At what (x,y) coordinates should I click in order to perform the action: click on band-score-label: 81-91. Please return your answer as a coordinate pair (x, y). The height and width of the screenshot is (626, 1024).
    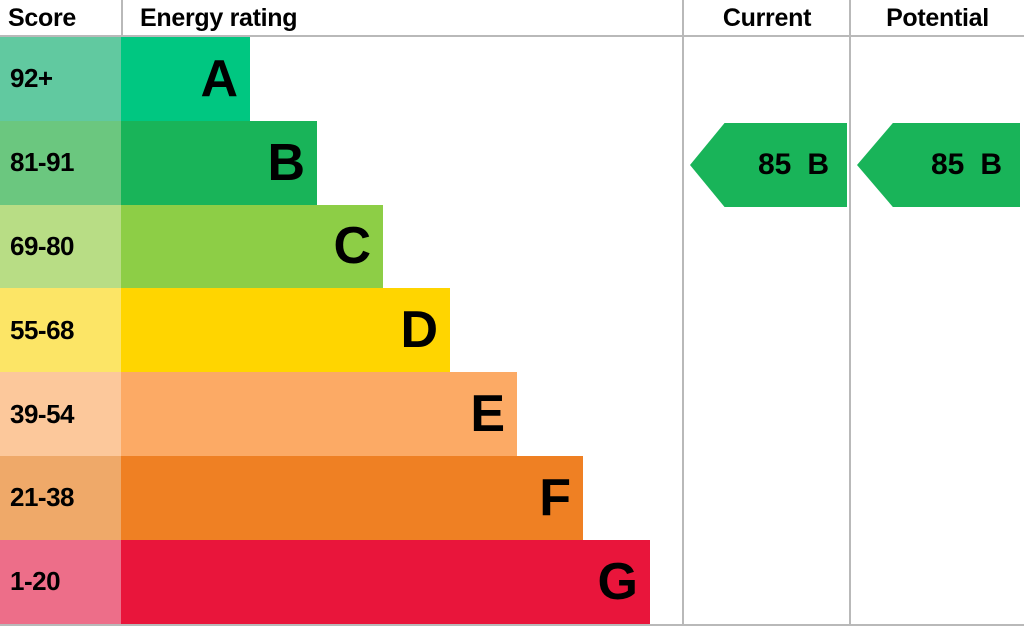
    Looking at the image, I should click on (60, 162).